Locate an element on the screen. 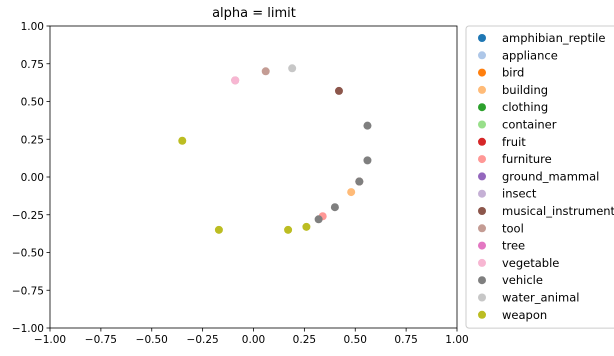 The image size is (614, 356). legend-label: fruit is located at coordinates (514, 142).